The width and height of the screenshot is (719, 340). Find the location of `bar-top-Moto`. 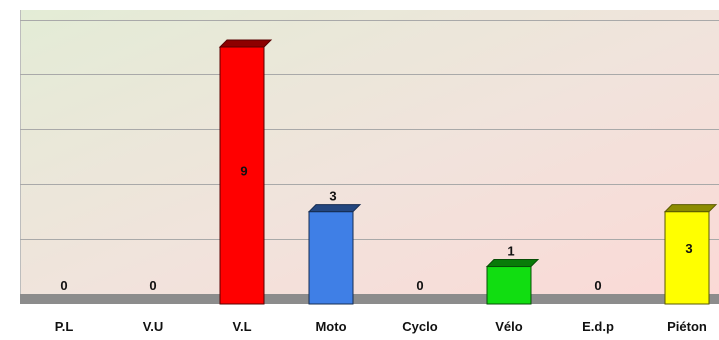

bar-top-Moto is located at coordinates (334, 208).